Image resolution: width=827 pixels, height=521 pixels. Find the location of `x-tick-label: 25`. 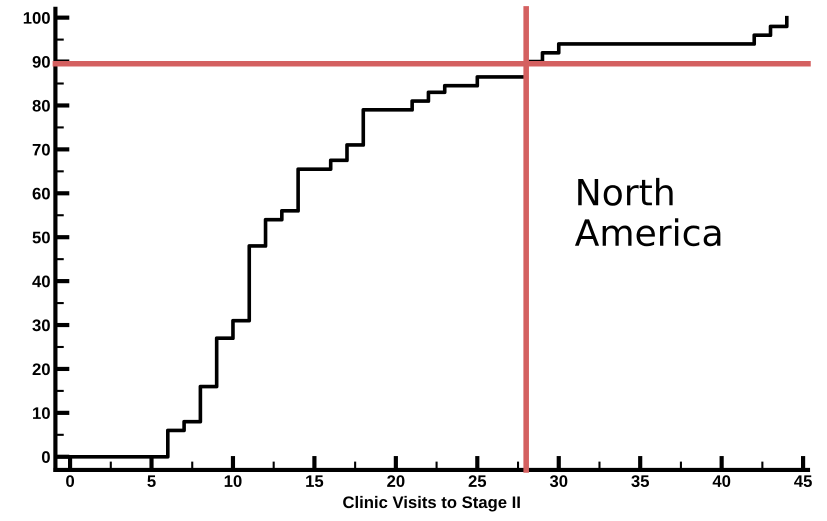

x-tick-label: 25 is located at coordinates (477, 481).